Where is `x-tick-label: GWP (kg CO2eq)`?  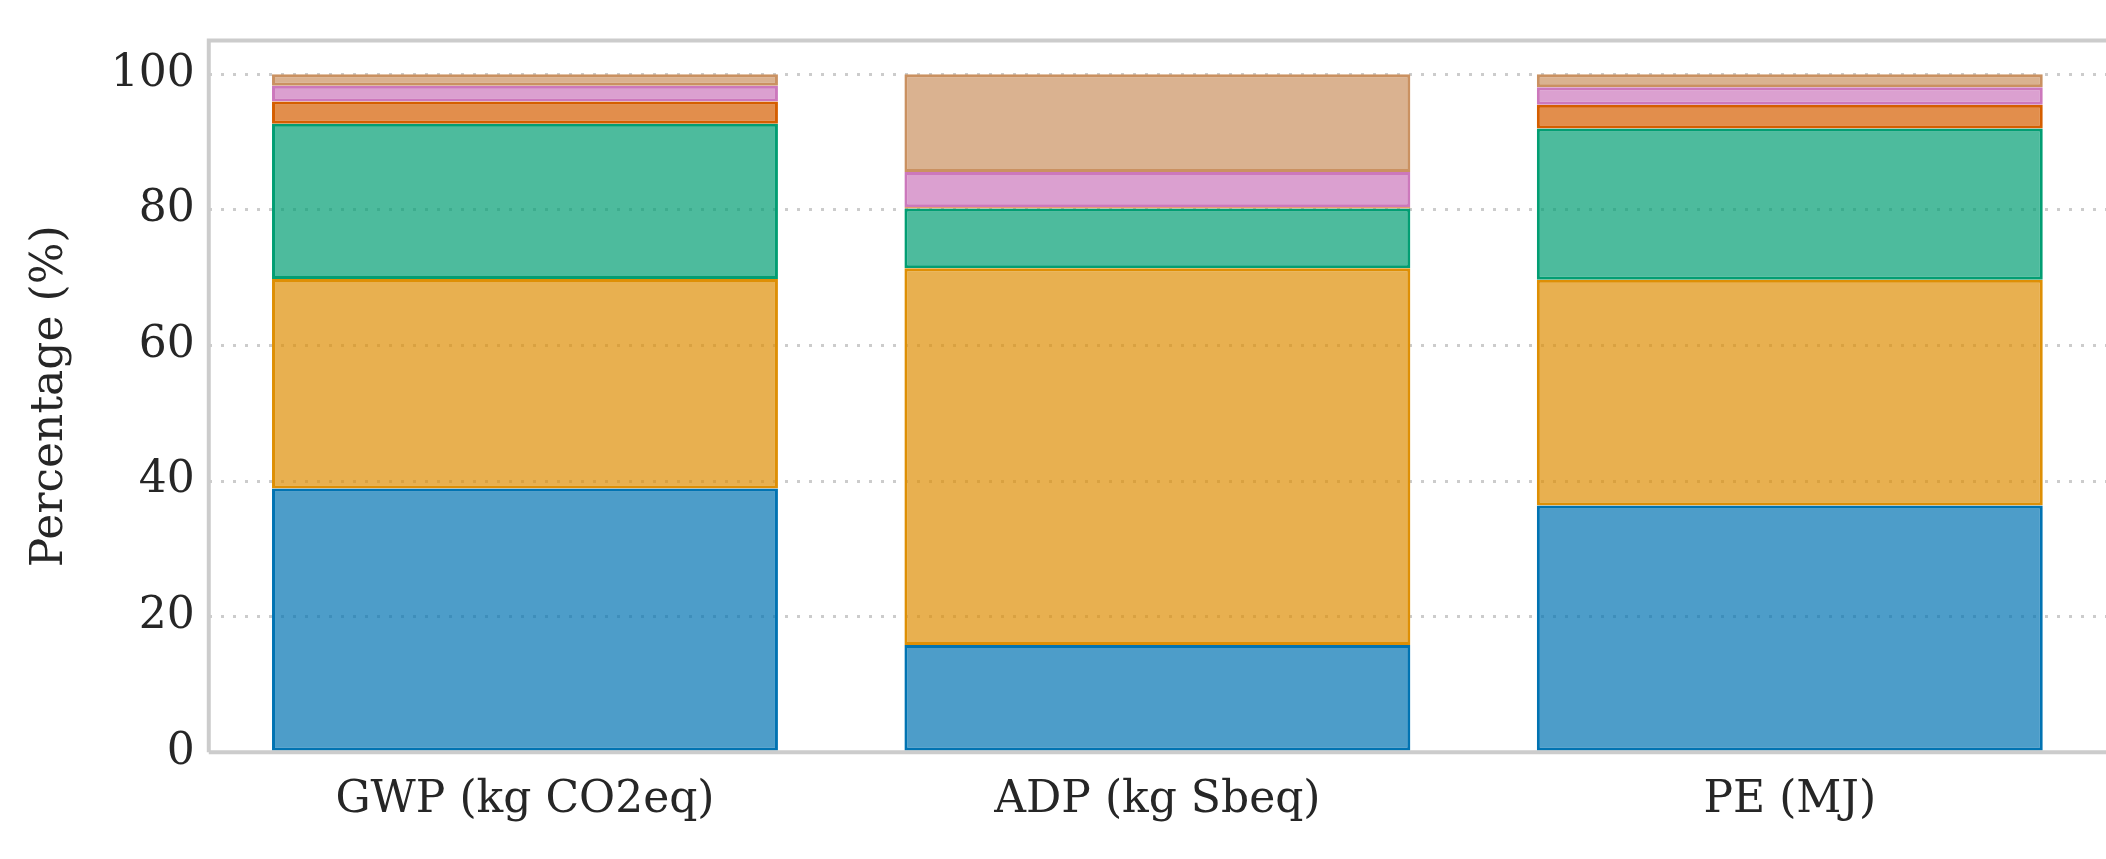
x-tick-label: GWP (kg CO2eq) is located at coordinates (525, 797).